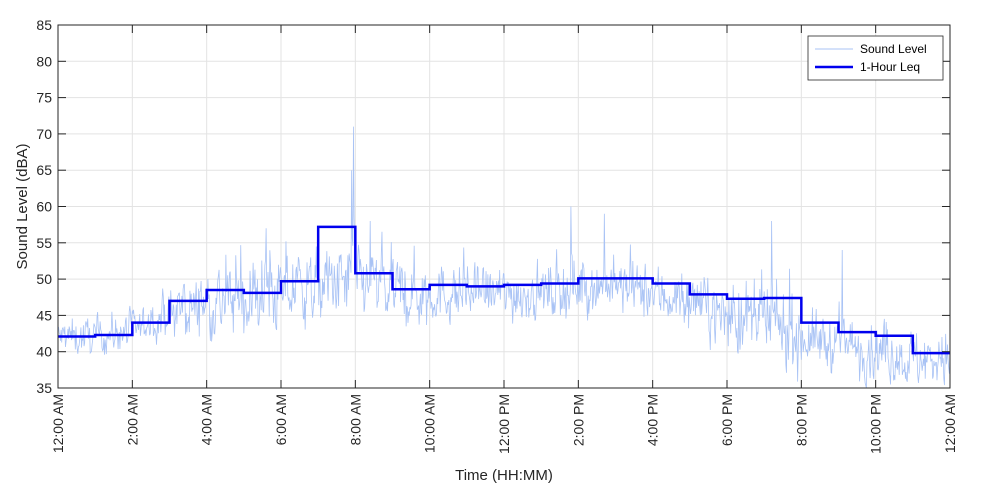 The width and height of the screenshot is (1000, 500). Describe the element at coordinates (44, 352) in the screenshot. I see `y-tick-label-1: 40` at that location.